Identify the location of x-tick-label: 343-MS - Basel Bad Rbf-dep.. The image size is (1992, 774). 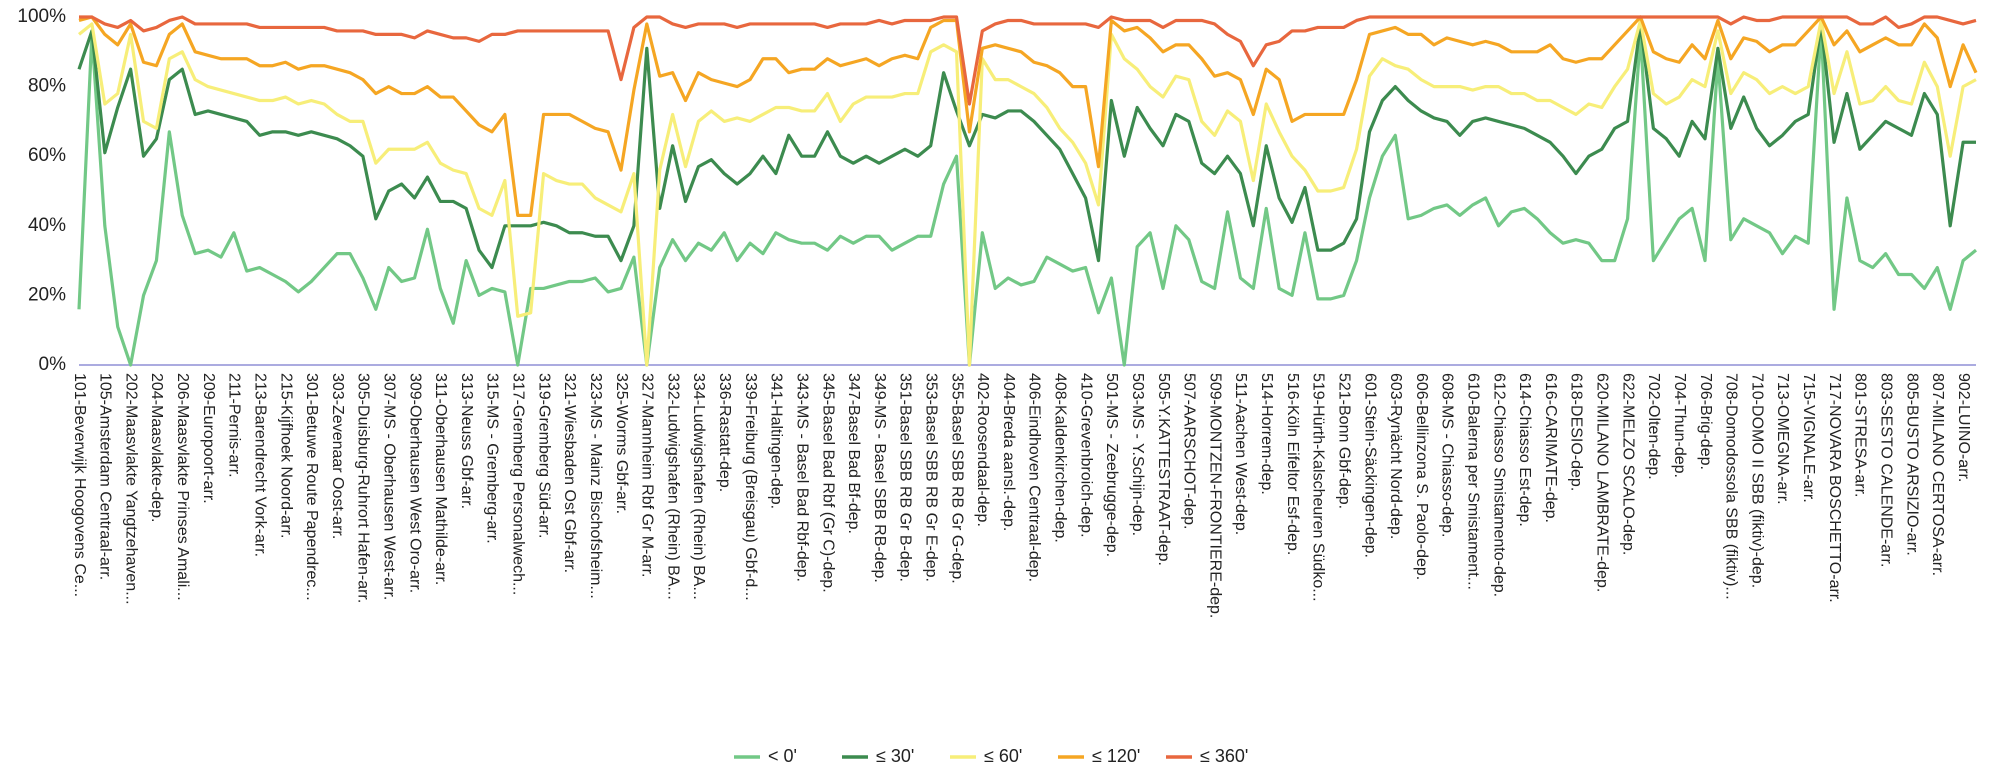
(801, 477).